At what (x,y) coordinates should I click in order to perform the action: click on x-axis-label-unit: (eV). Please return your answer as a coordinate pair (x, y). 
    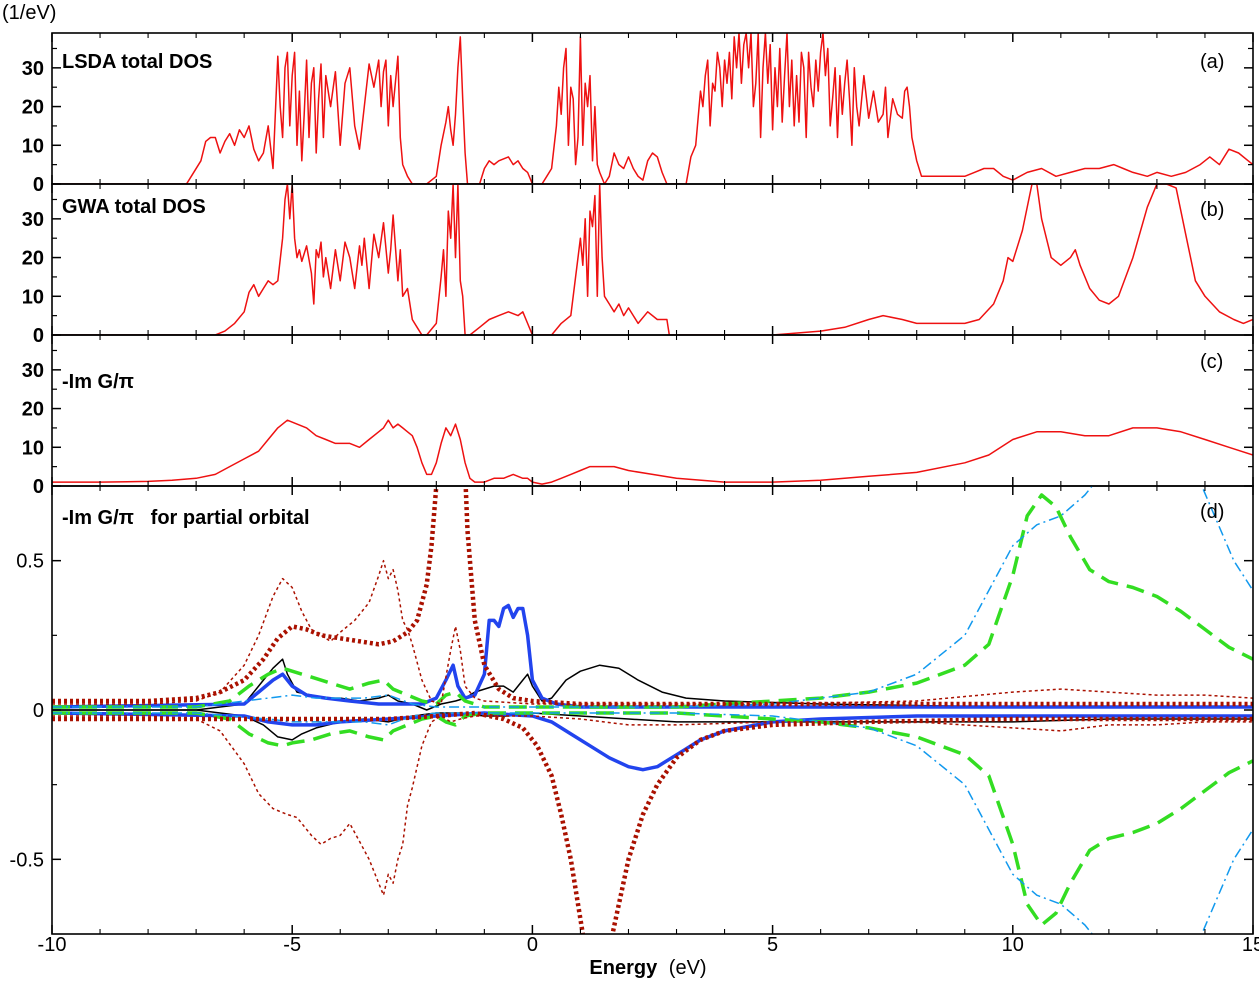
    Looking at the image, I should click on (688, 968).